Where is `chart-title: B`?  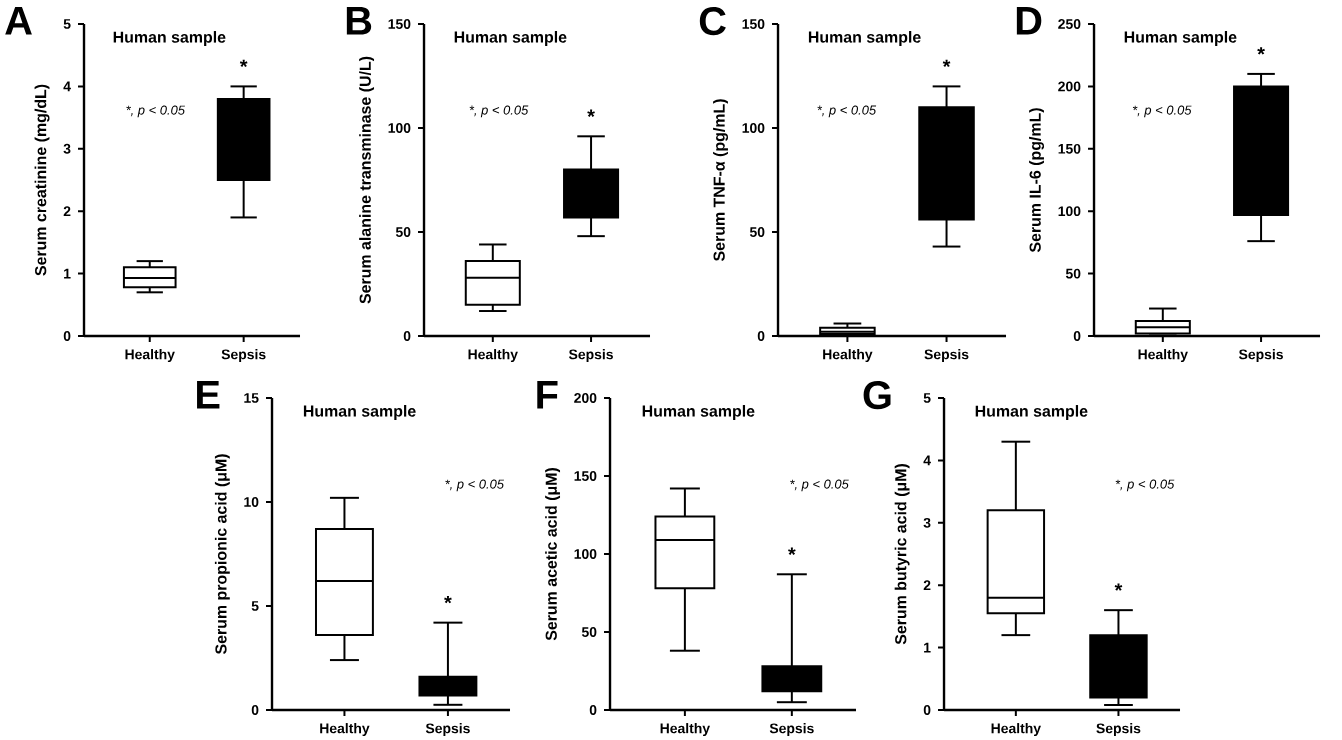
chart-title: B is located at coordinates (359, 21).